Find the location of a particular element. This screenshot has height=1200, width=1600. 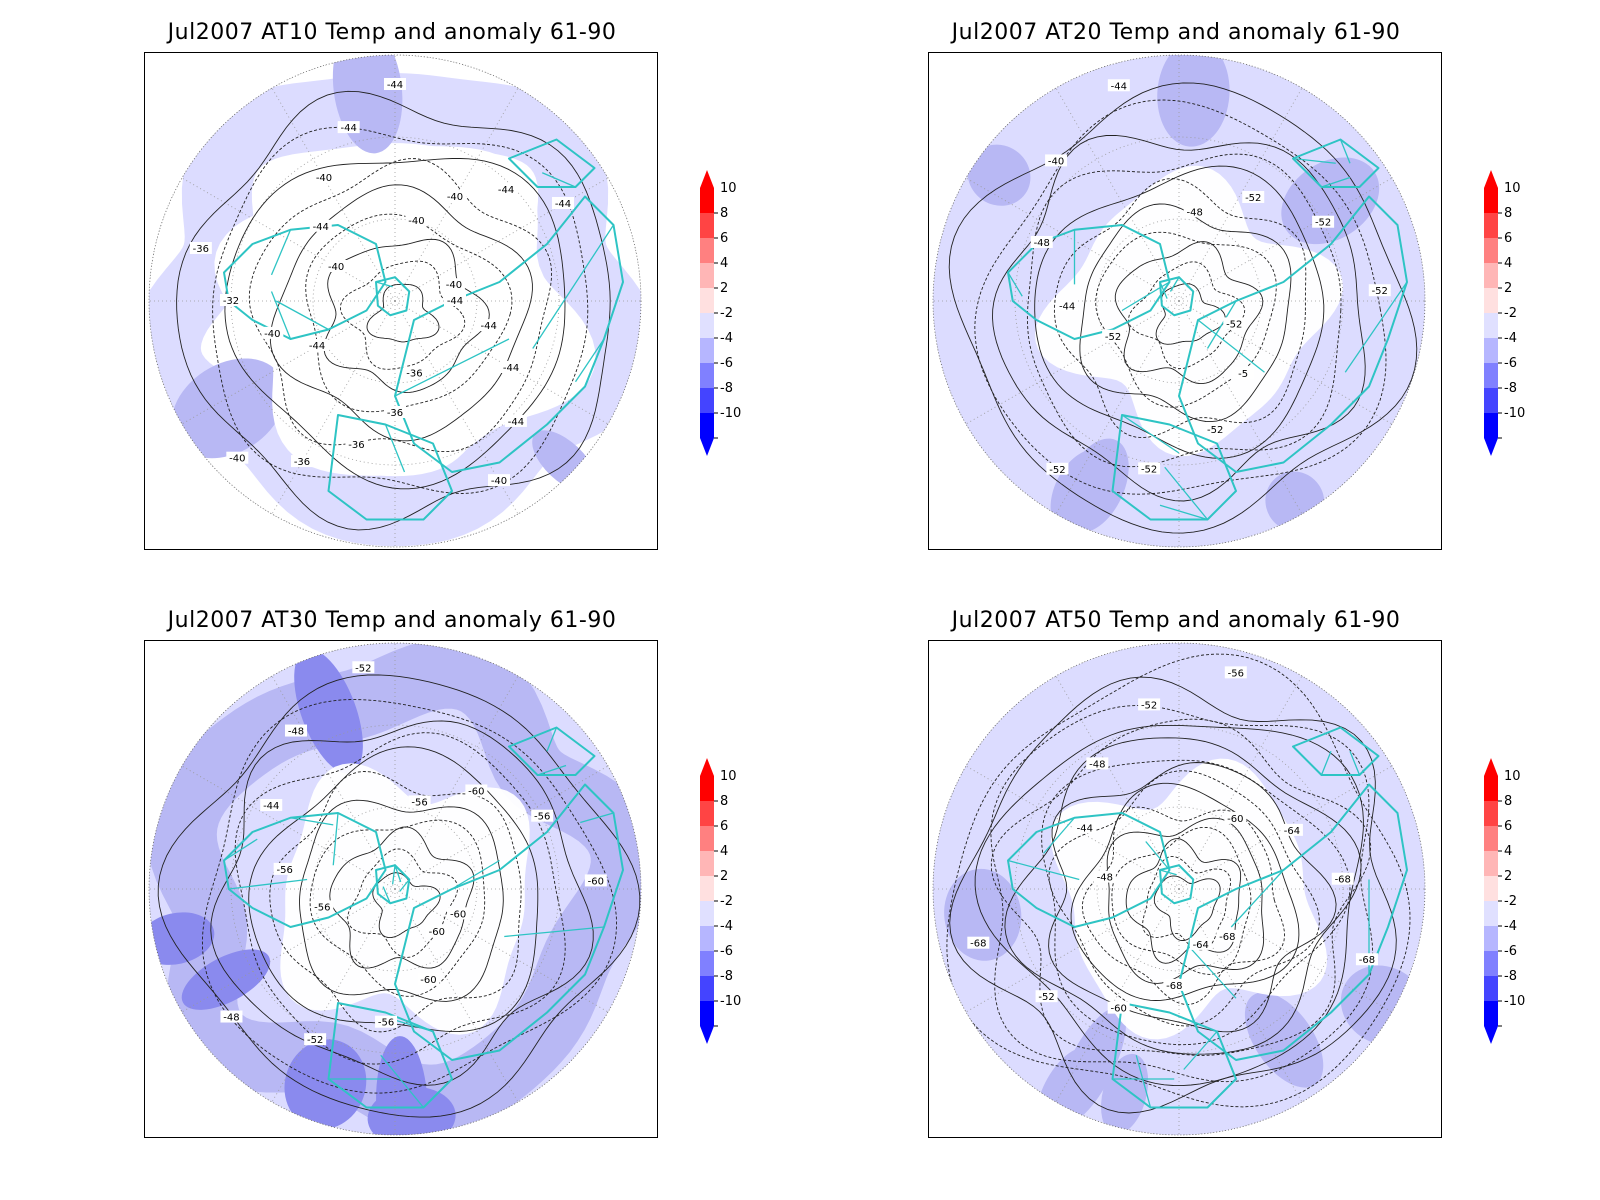

colorbar-tick-label: 2 is located at coordinates (724, 876).